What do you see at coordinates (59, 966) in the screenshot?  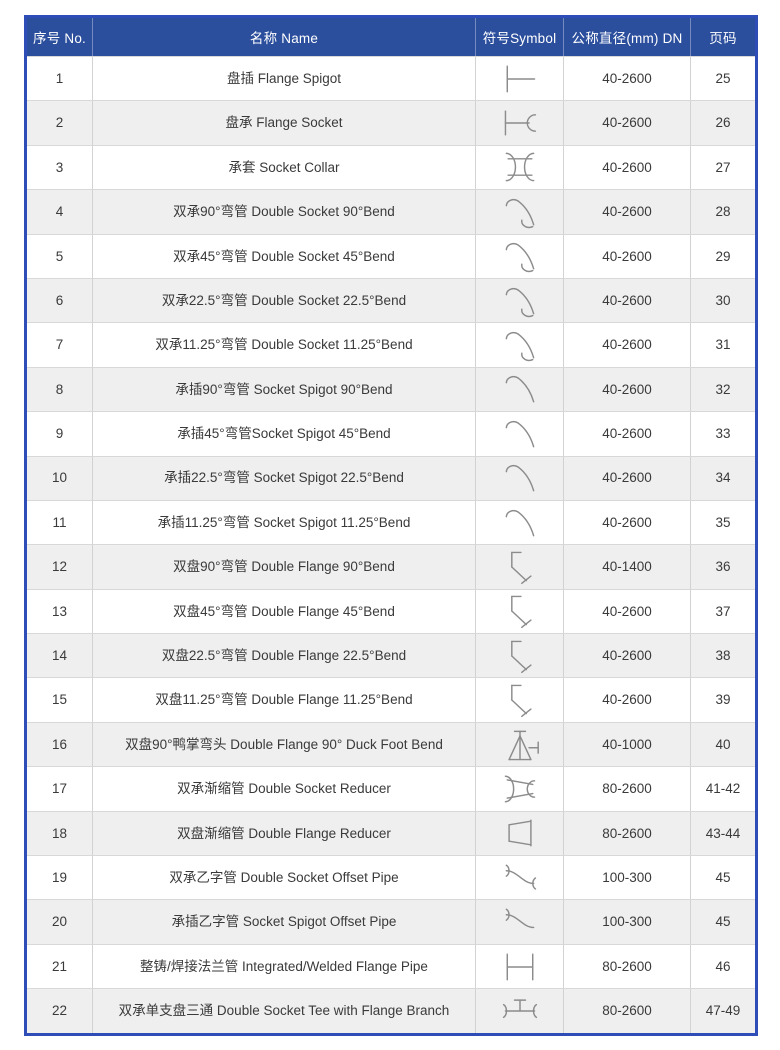 I see `row-number: 21` at bounding box center [59, 966].